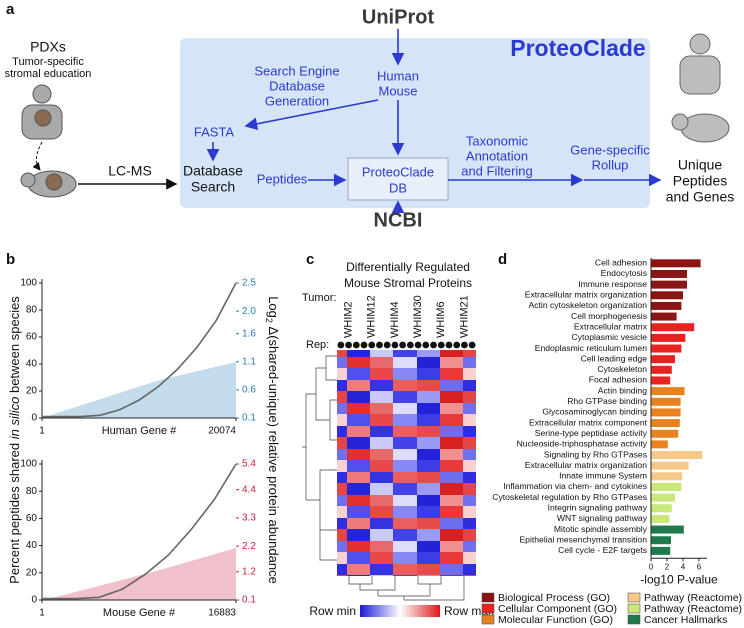 The image size is (744, 628). What do you see at coordinates (408, 283) in the screenshot?
I see `heatmap-title: Mouse Stromal Proteins` at bounding box center [408, 283].